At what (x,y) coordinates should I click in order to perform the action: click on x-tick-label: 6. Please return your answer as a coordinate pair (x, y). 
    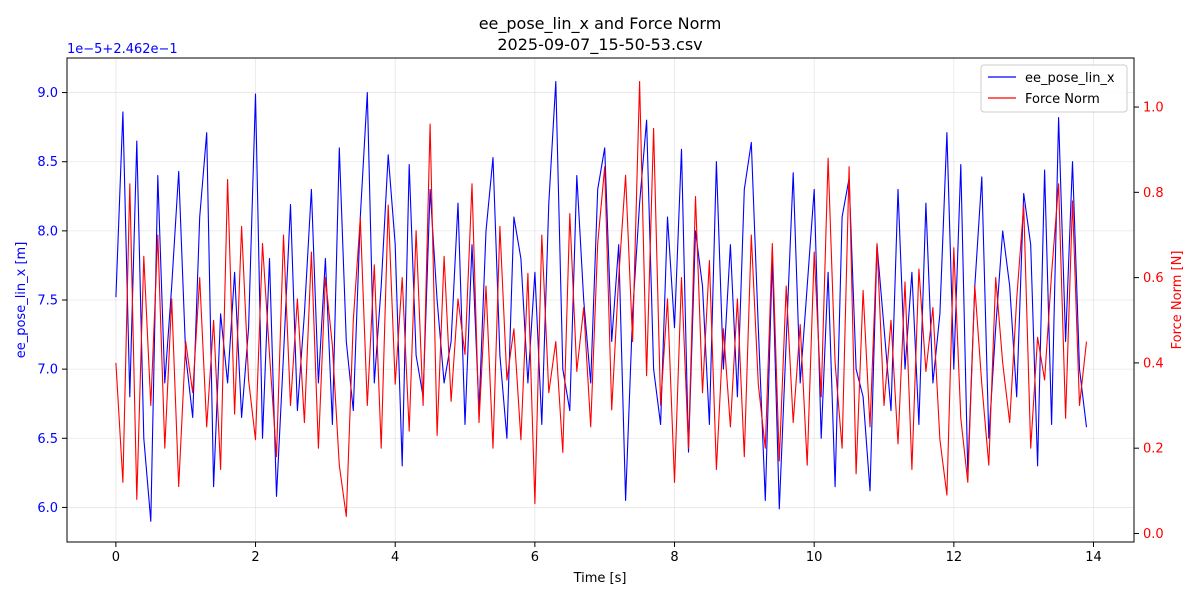
    Looking at the image, I should click on (535, 557).